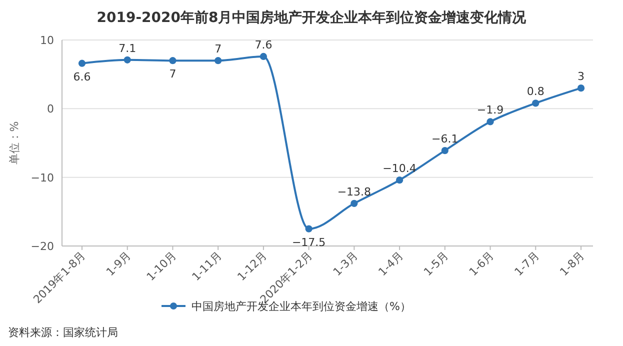  Describe the element at coordinates (445, 139) in the screenshot. I see `data-label: −6.1` at that location.